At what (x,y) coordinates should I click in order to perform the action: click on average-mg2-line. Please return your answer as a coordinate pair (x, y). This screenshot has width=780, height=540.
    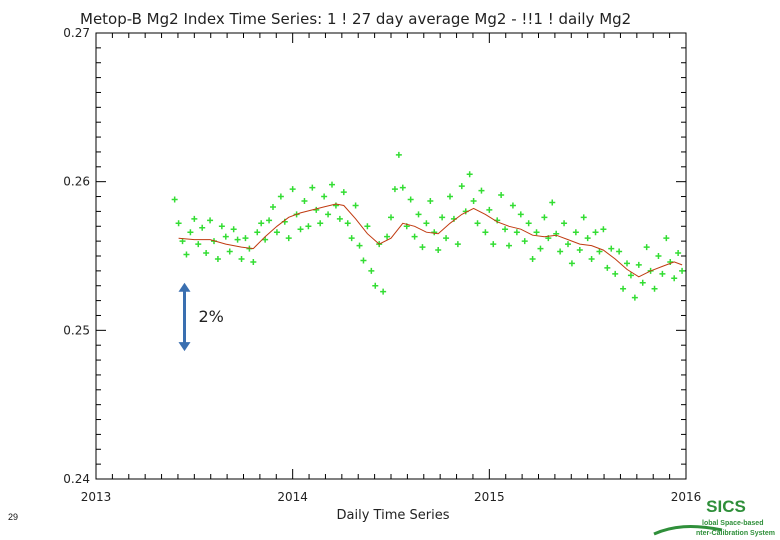
    Looking at the image, I should click on (430, 240).